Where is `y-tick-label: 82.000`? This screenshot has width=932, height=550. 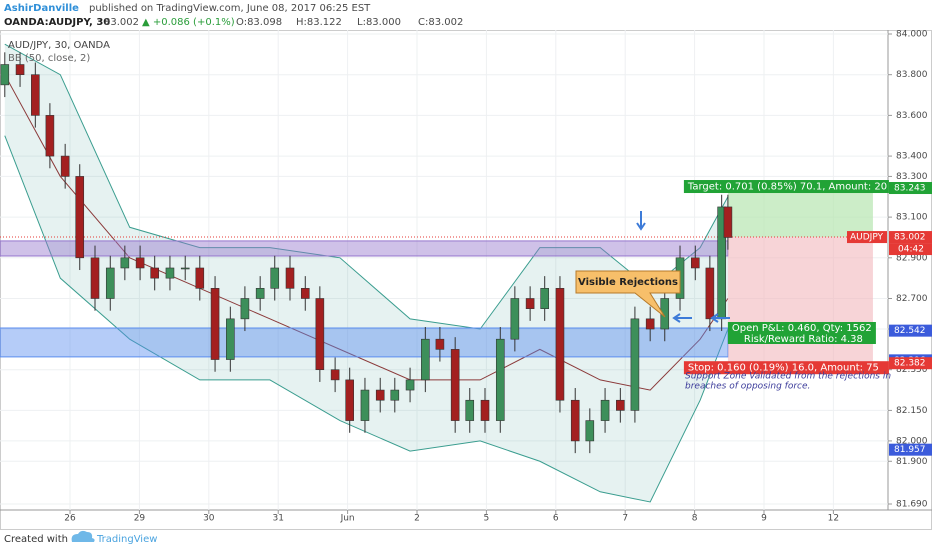
y-tick-label: 82.000 is located at coordinates (912, 441).